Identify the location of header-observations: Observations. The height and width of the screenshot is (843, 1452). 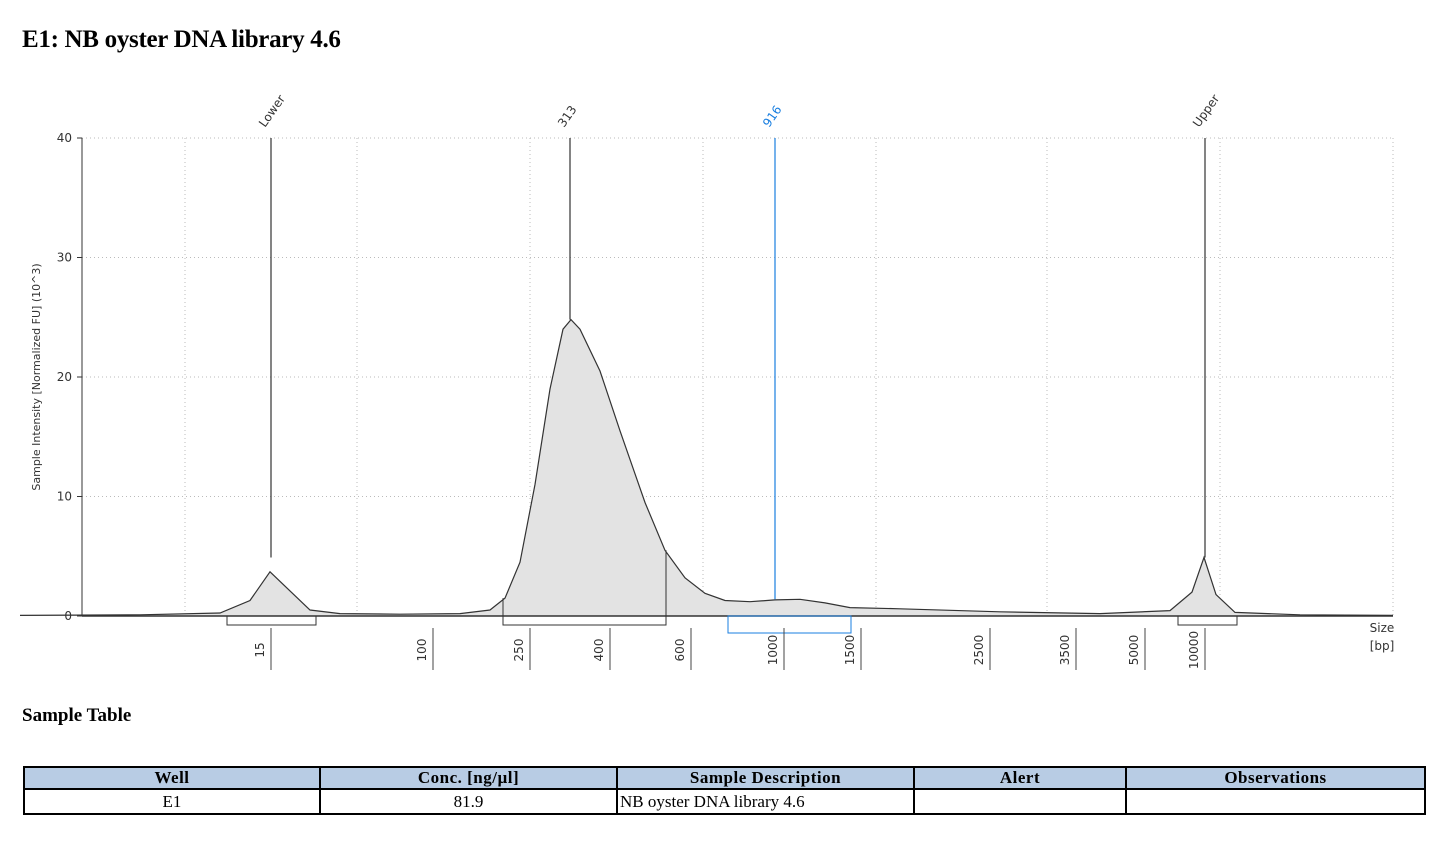
(1275, 778).